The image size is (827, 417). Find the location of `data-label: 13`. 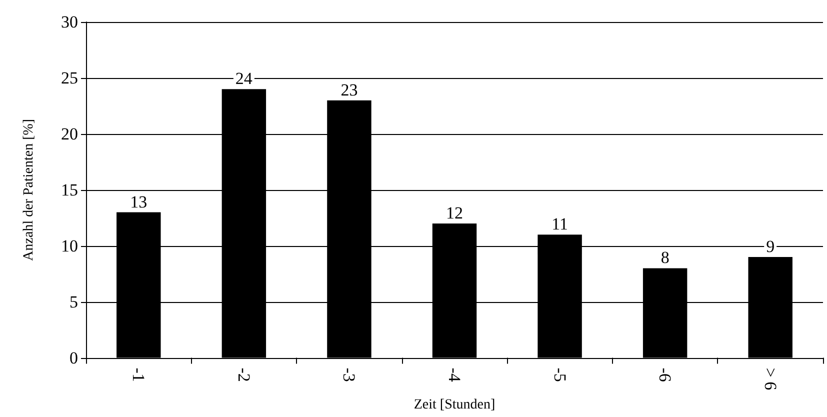

data-label: 13 is located at coordinates (139, 202).